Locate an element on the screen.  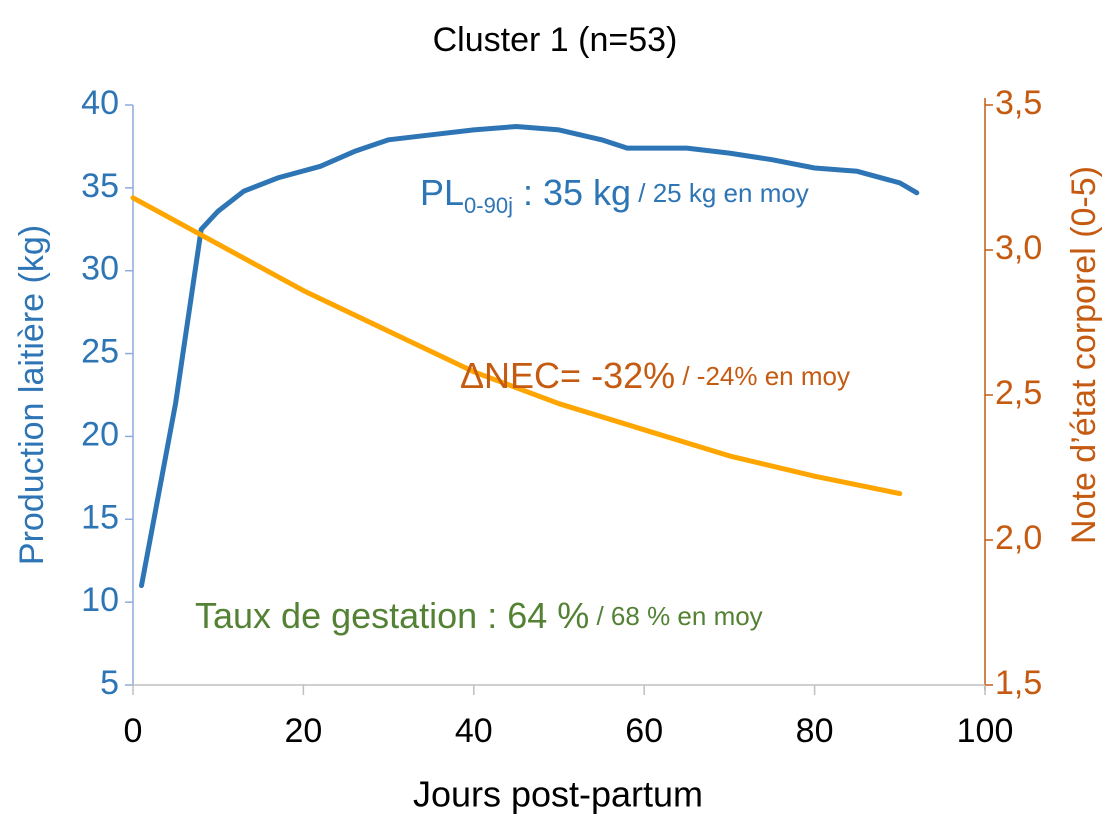
y-tick-label: 30 is located at coordinates (100, 269).